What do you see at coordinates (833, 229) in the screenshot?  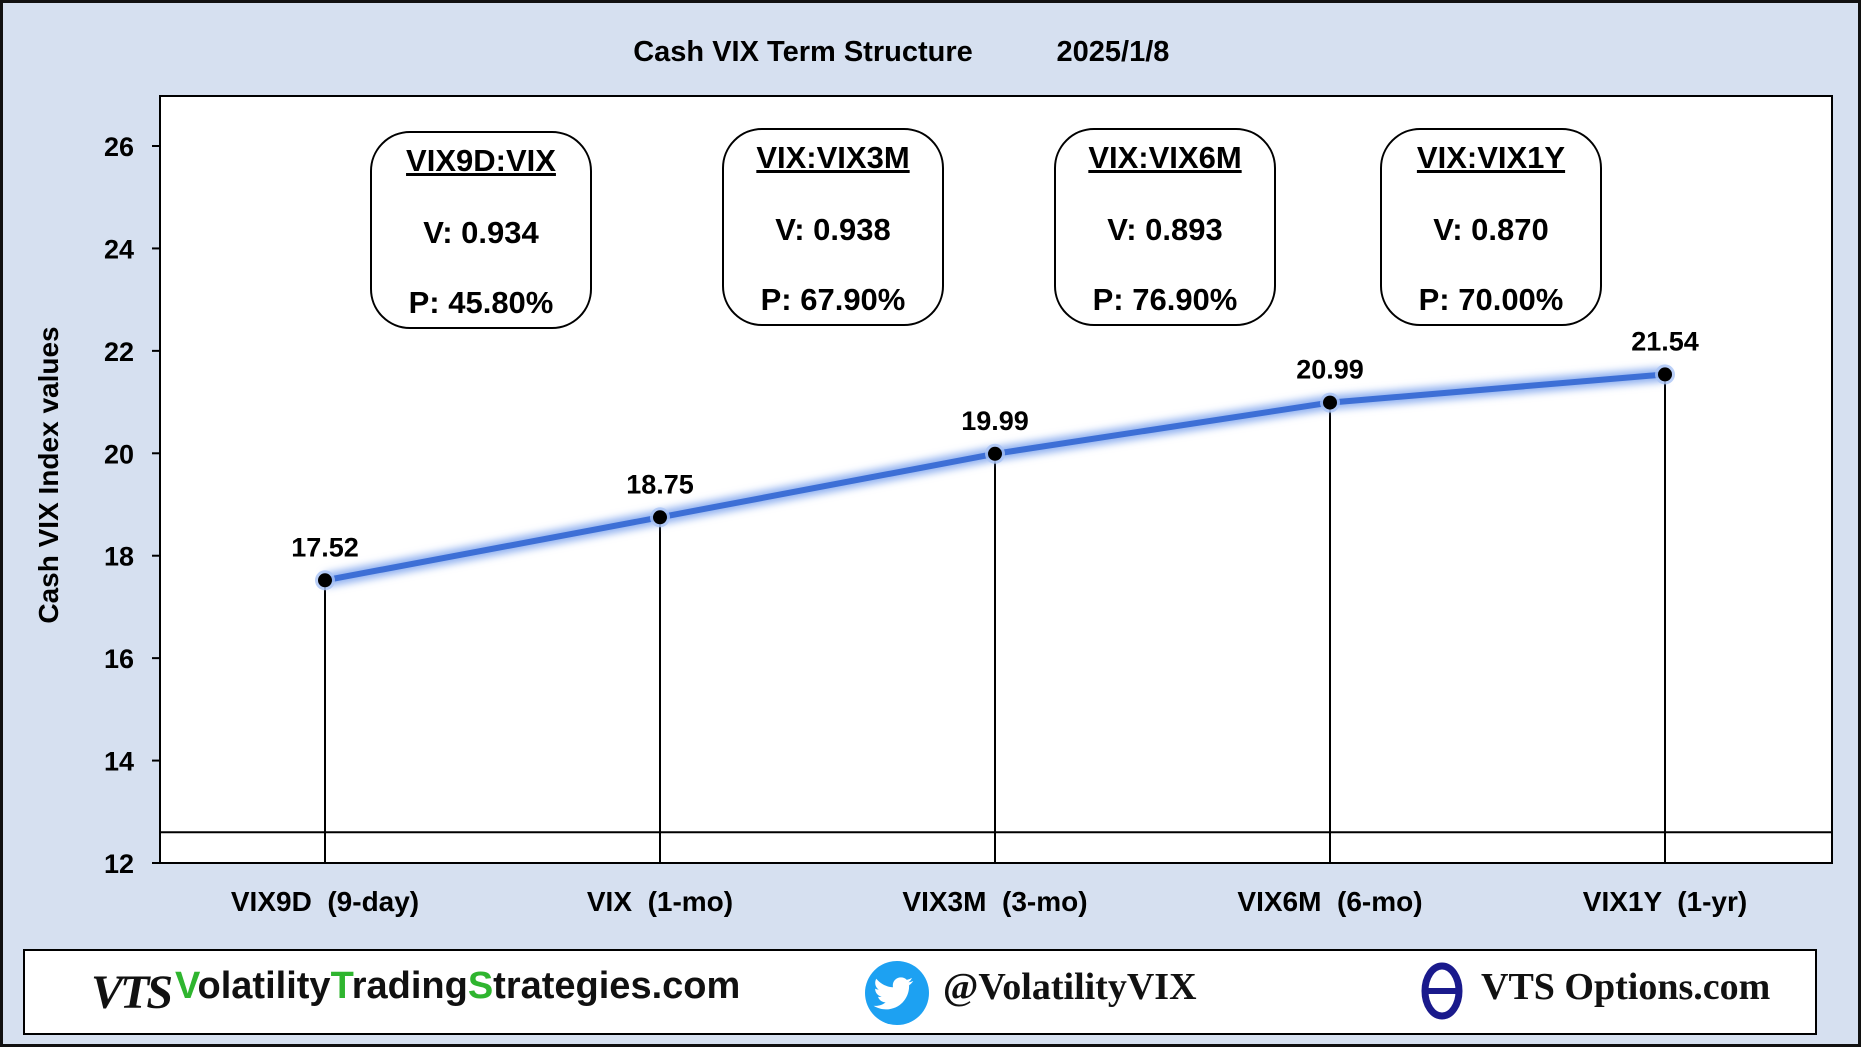 I see `ratio-value: V: 0.938` at bounding box center [833, 229].